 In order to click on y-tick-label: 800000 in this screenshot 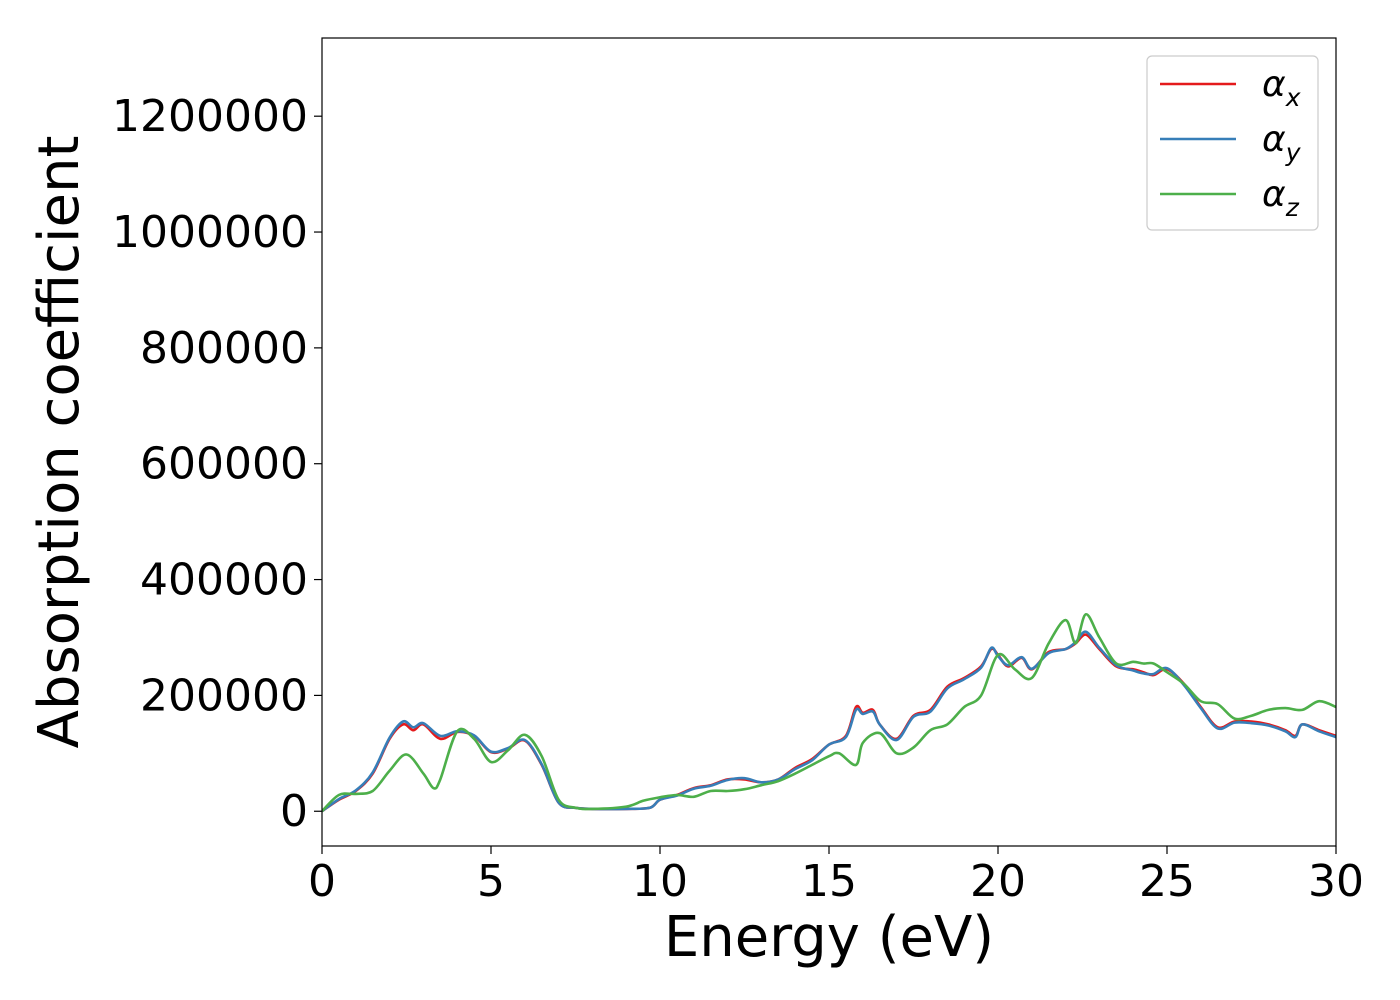, I will do `click(224, 348)`.